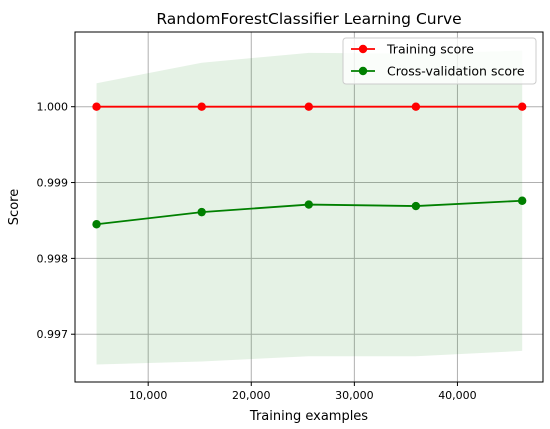 This screenshot has width=550, height=429. I want to click on x-tick-label: 10,000, so click(148, 395).